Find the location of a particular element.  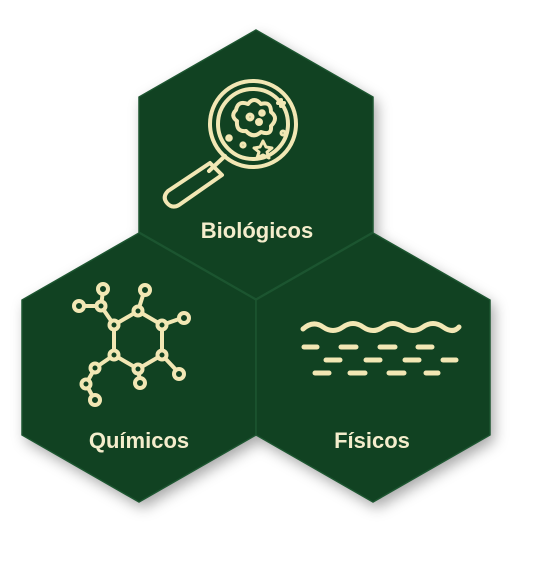

molecule-icon is located at coordinates (131, 344).